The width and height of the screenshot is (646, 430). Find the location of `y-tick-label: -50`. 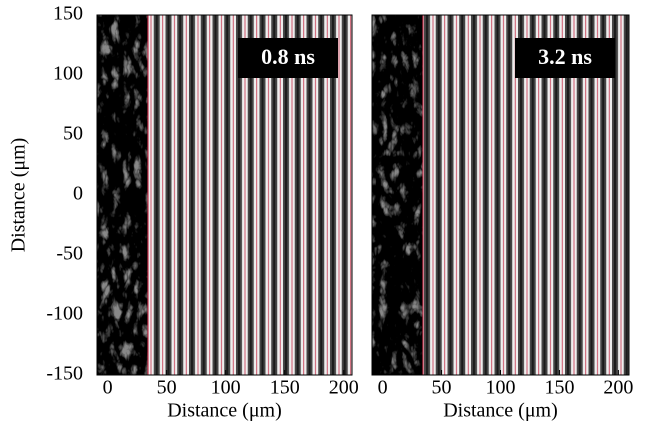

y-tick-label: -50 is located at coordinates (69, 254).